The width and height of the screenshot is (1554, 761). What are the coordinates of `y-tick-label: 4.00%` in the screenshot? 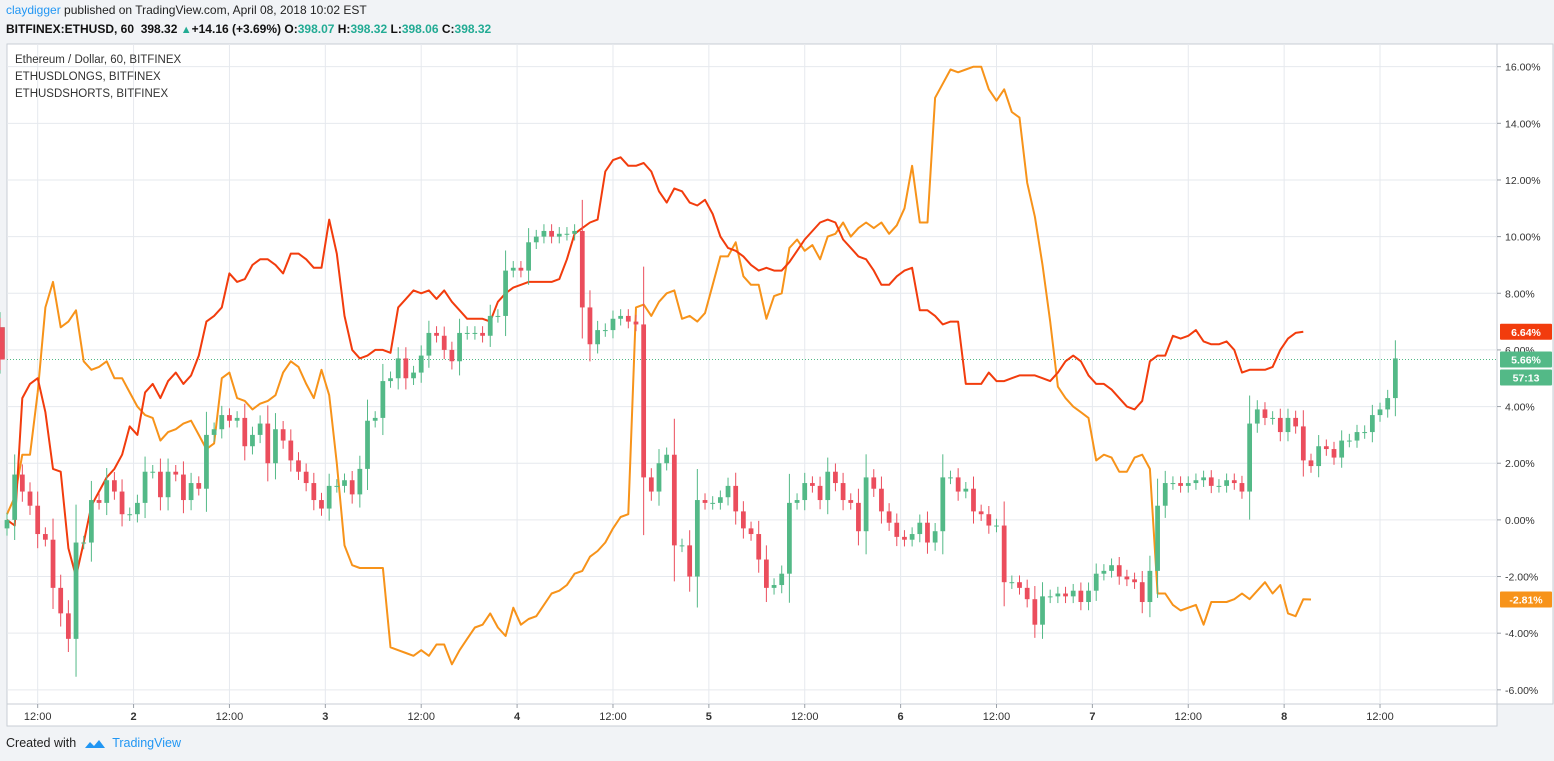 It's located at (1520, 408).